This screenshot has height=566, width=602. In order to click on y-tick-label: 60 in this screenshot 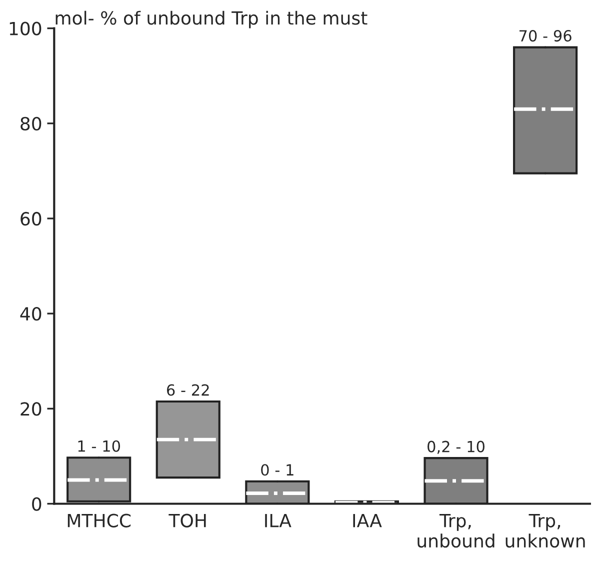, I will do `click(31, 219)`.